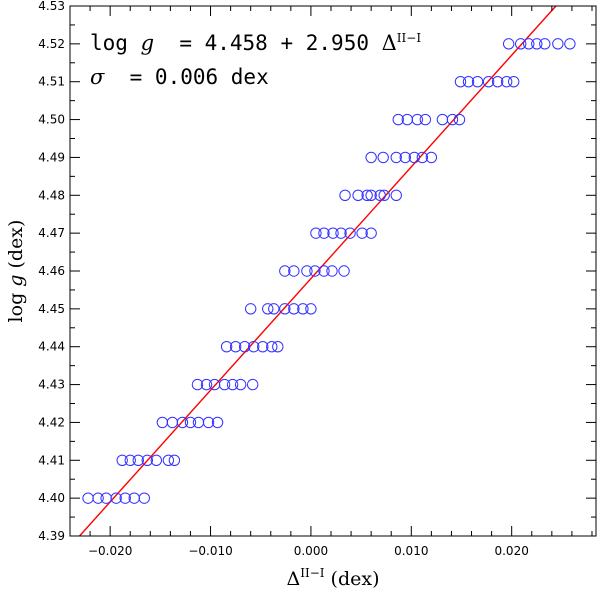 The height and width of the screenshot is (593, 600). I want to click on y-tick-label: 4.53, so click(51, 6).